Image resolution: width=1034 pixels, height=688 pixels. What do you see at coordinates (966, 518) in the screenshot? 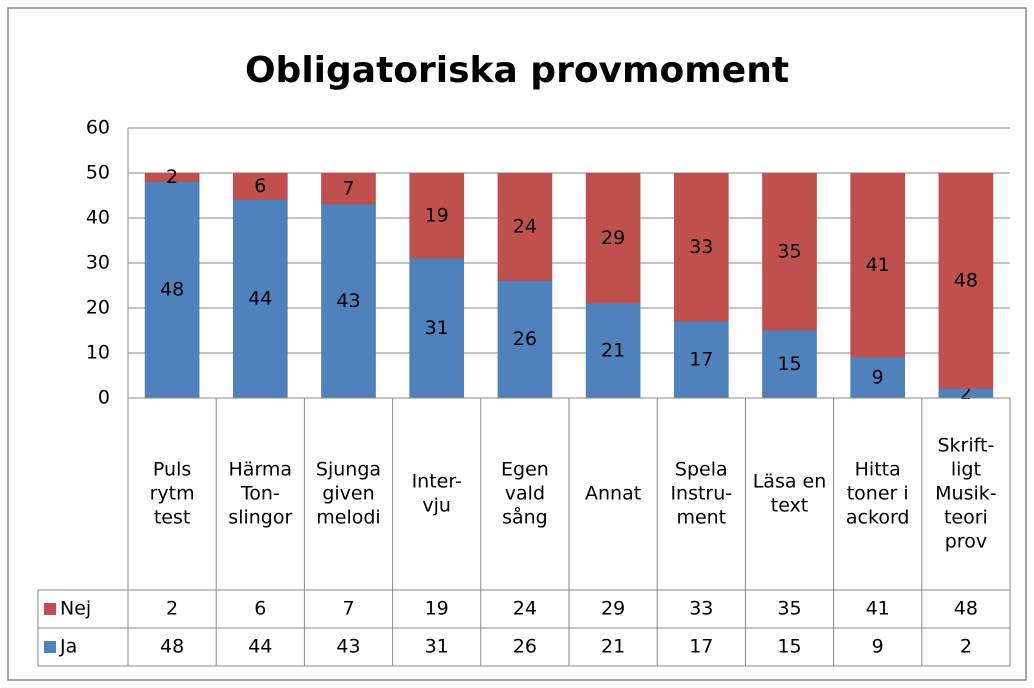
I see `x-tick-label: teori` at bounding box center [966, 518].